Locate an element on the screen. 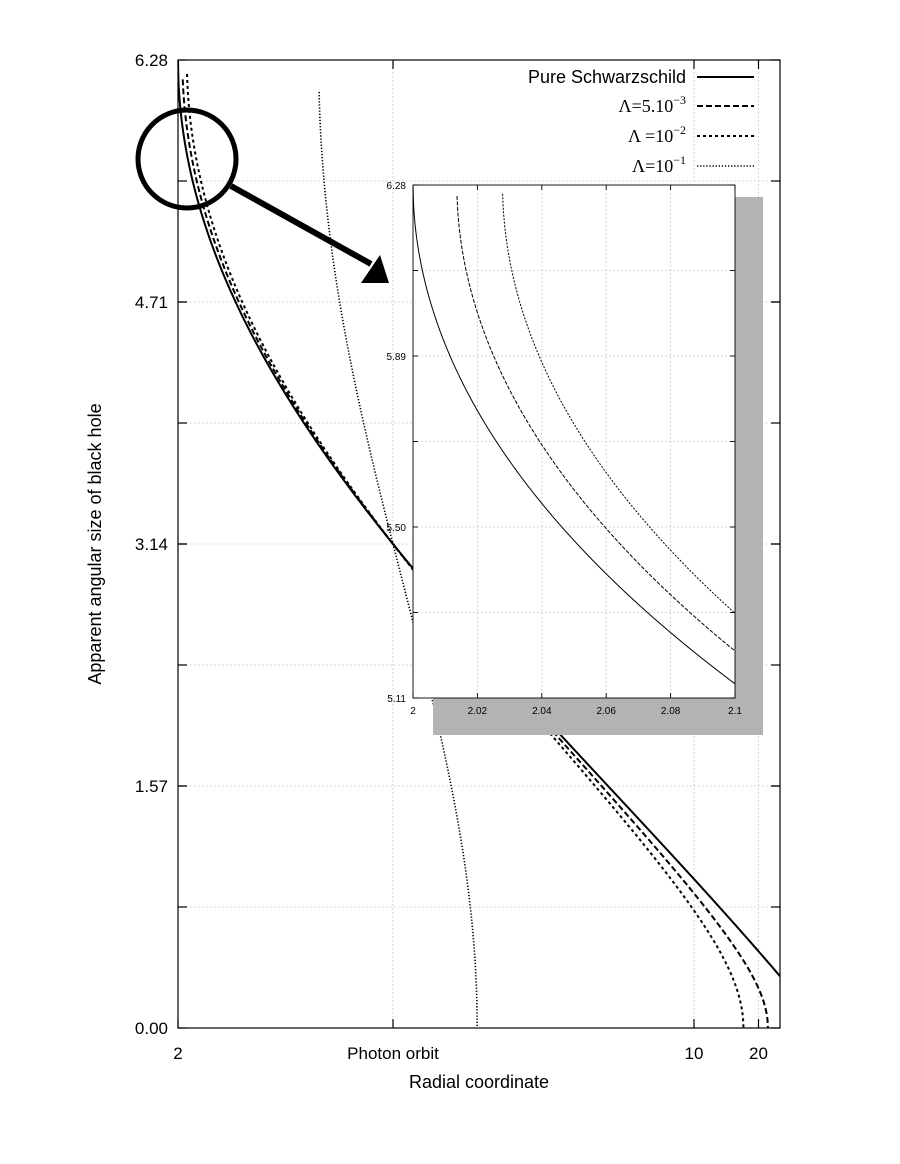 The height and width of the screenshot is (1164, 900). legend-label: Λ=5.10−3 is located at coordinates (652, 104).